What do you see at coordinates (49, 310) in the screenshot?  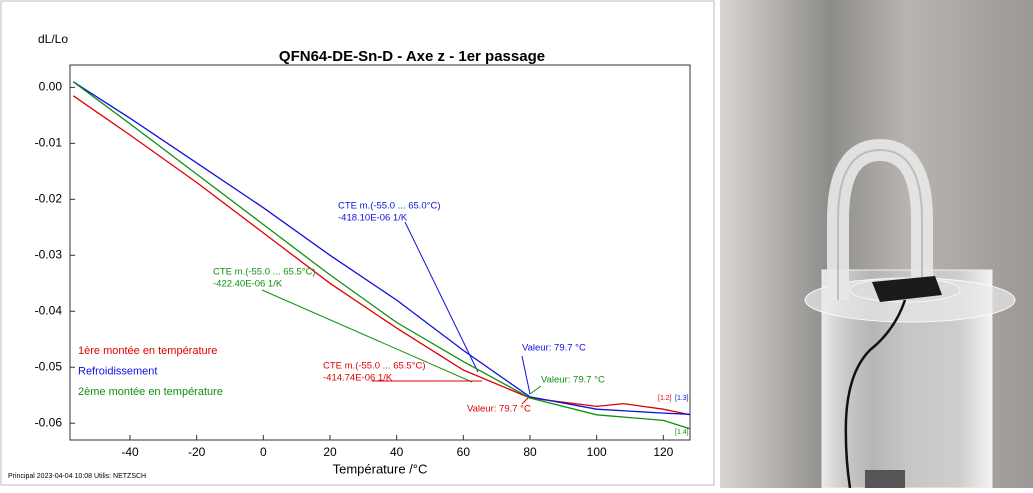 I see `y-tick-label: -0.04` at bounding box center [49, 310].